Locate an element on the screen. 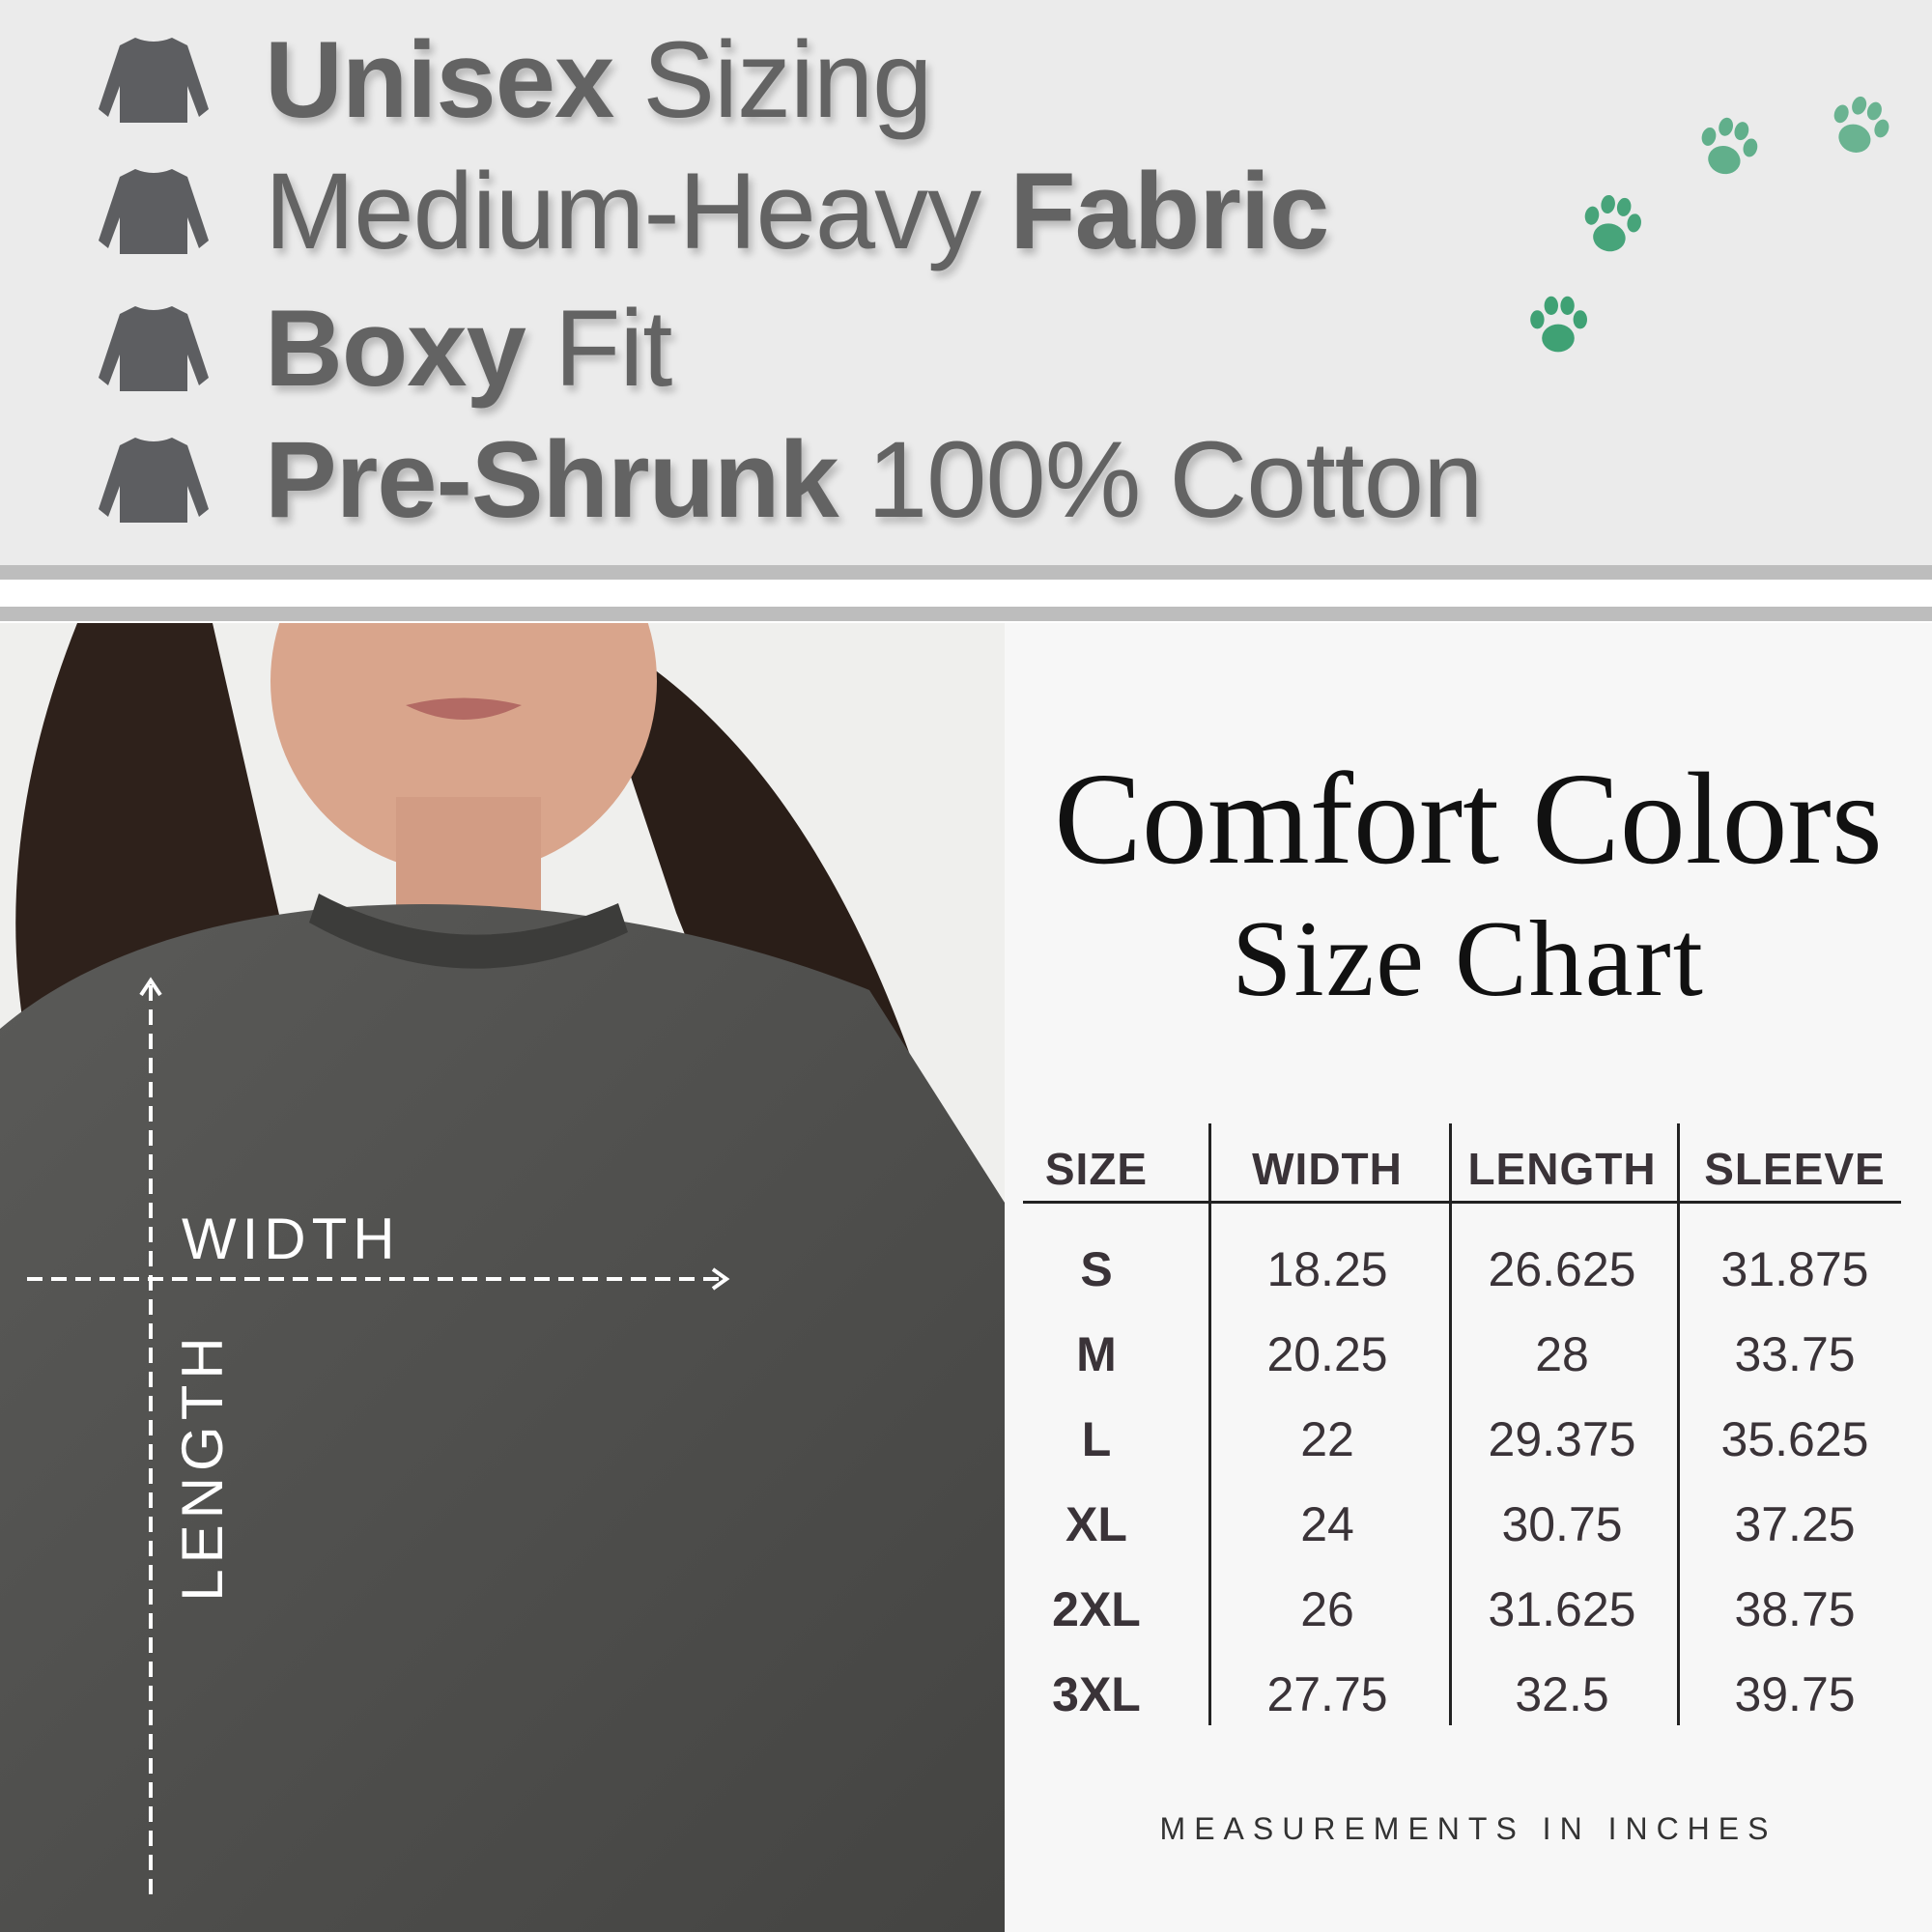 This screenshot has height=1932, width=1932. feature-text: Pre-Shrunk 100% Cotton is located at coordinates (874, 480).